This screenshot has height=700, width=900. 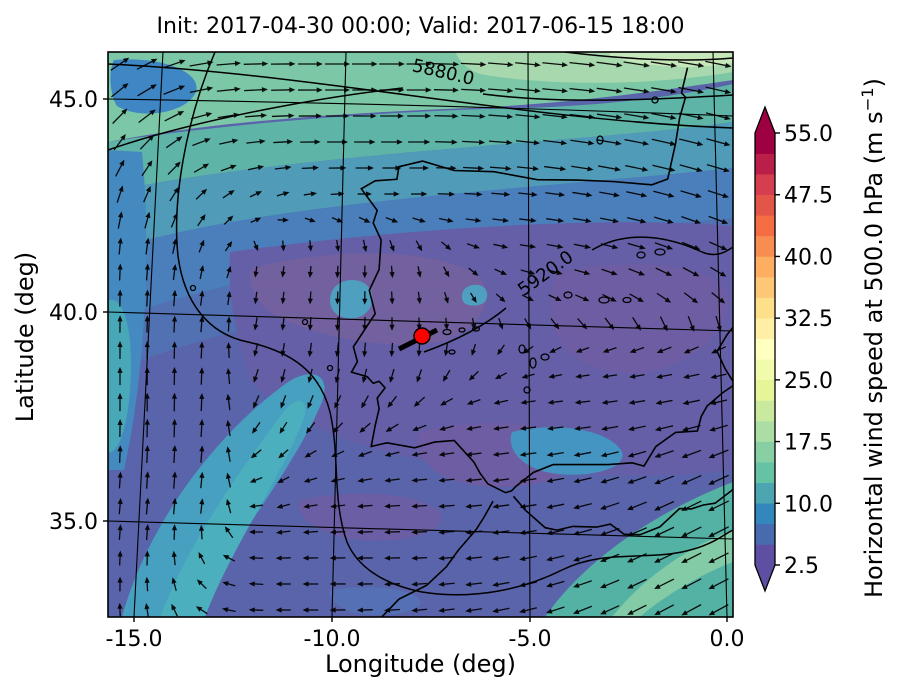 I want to click on marker-red-dot, so click(x=422, y=336).